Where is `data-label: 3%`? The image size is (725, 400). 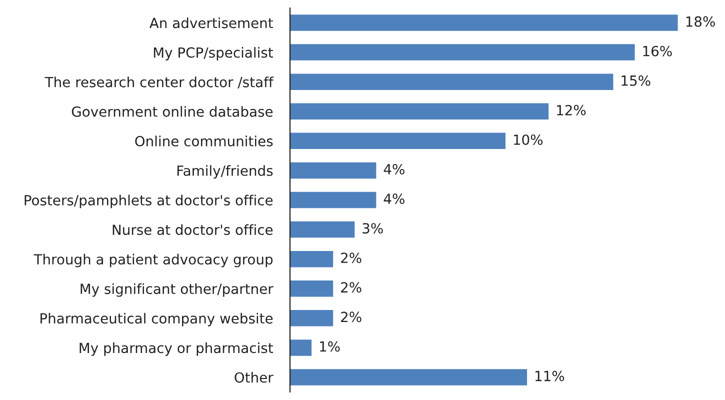 data-label: 3% is located at coordinates (372, 228).